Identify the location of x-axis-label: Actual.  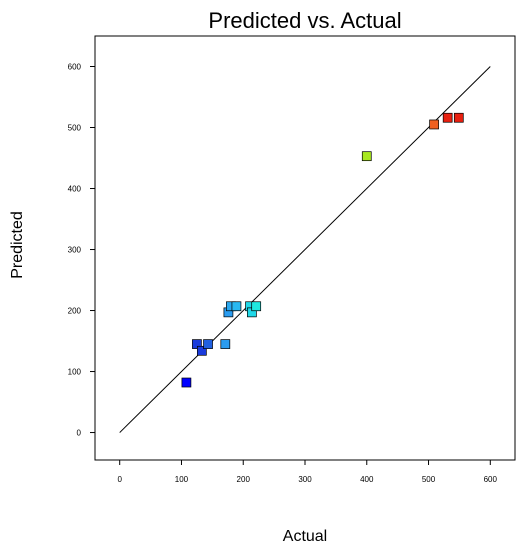
(305, 536).